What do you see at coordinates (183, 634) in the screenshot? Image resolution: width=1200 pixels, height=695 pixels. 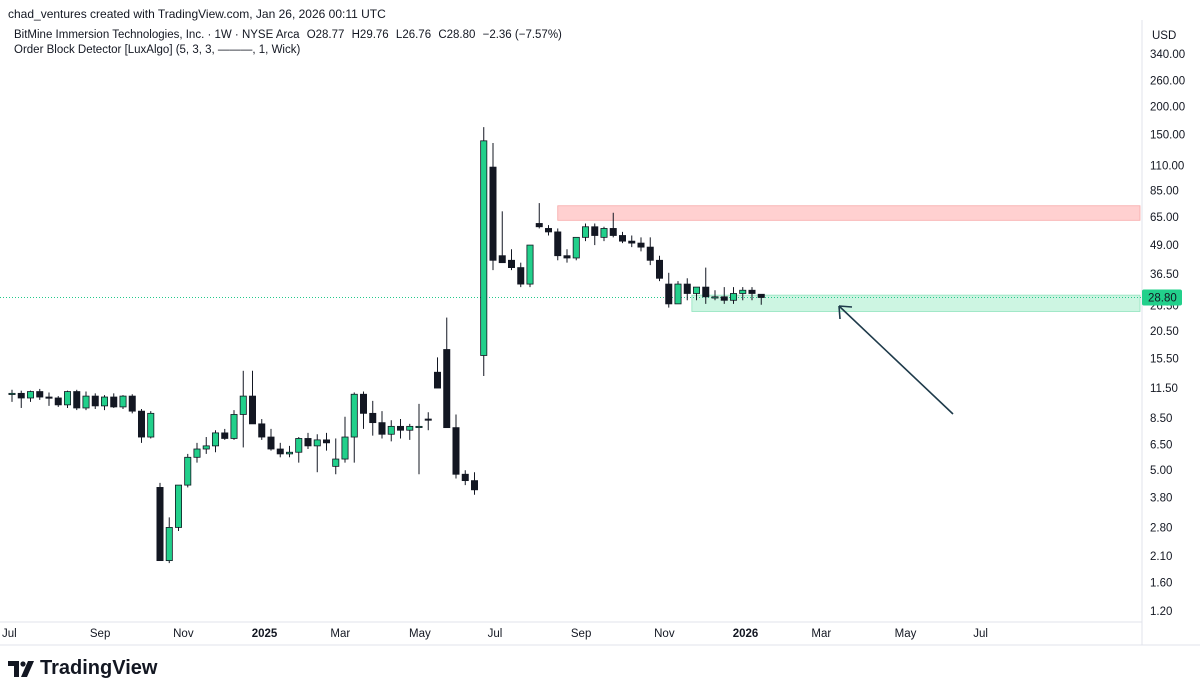 I see `time-tick-label: Nov` at bounding box center [183, 634].